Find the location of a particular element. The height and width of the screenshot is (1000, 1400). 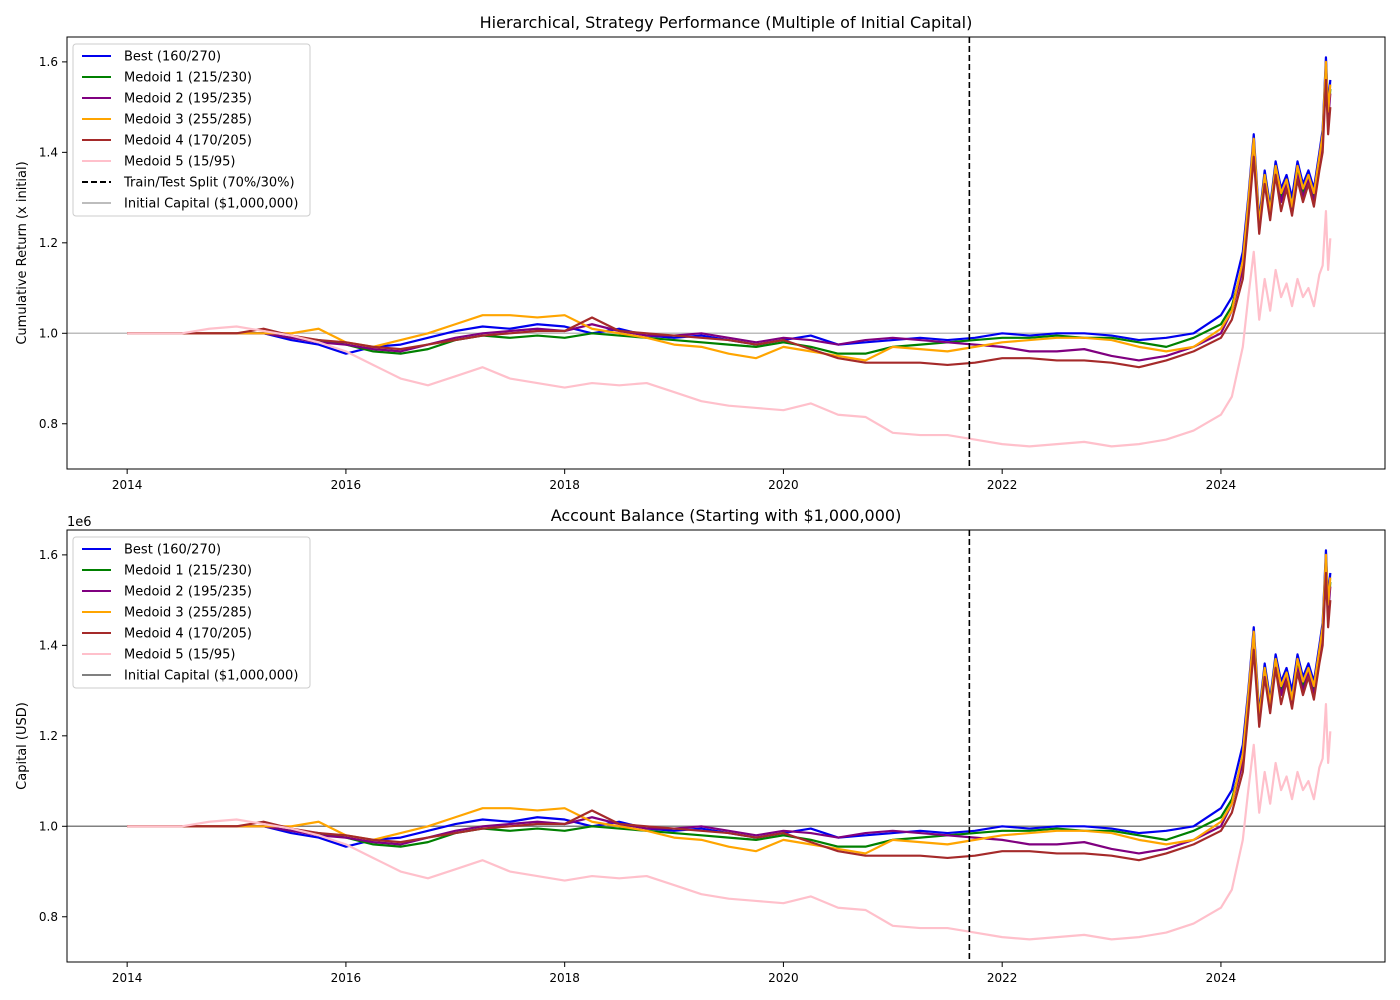

y-axis-label: Capital (USD) is located at coordinates (22, 746).